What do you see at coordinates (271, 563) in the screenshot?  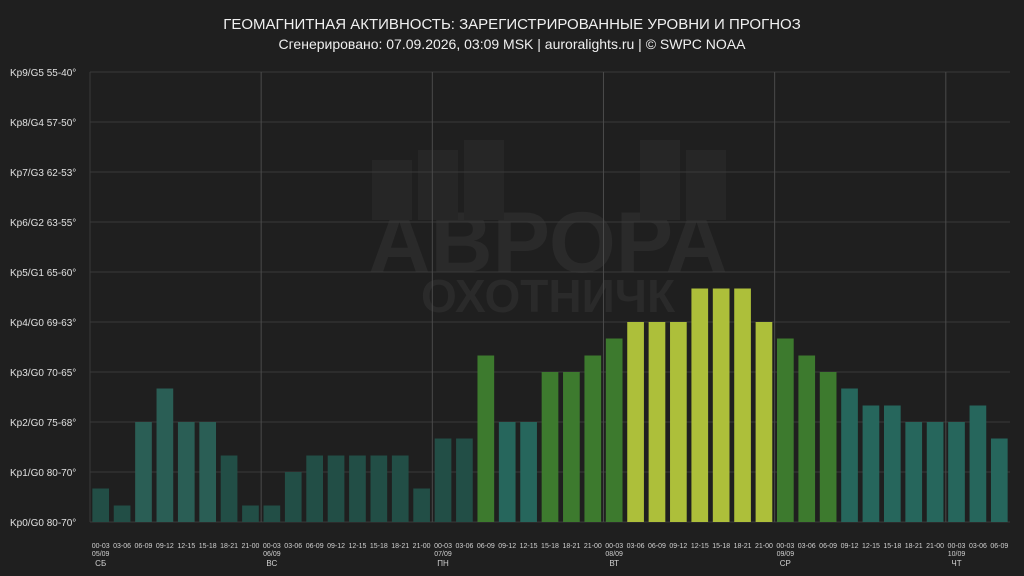 I see `day-weekday-label: ВС` at bounding box center [271, 563].